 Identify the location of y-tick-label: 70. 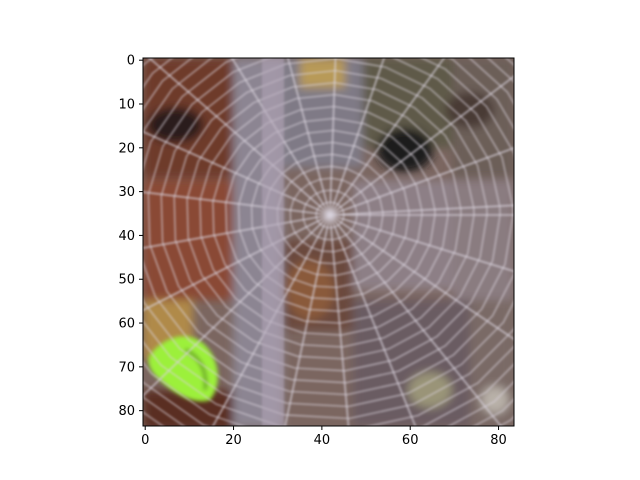
(126, 367).